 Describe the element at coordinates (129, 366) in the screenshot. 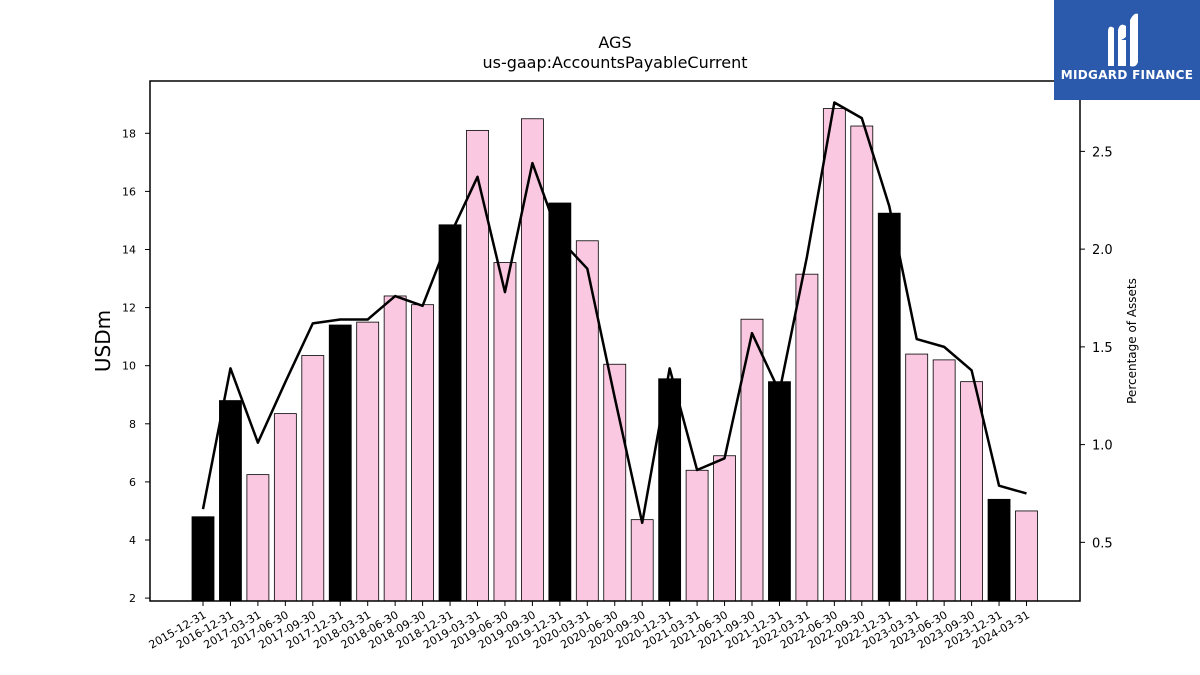

I see `y-tick-label: 10` at that location.